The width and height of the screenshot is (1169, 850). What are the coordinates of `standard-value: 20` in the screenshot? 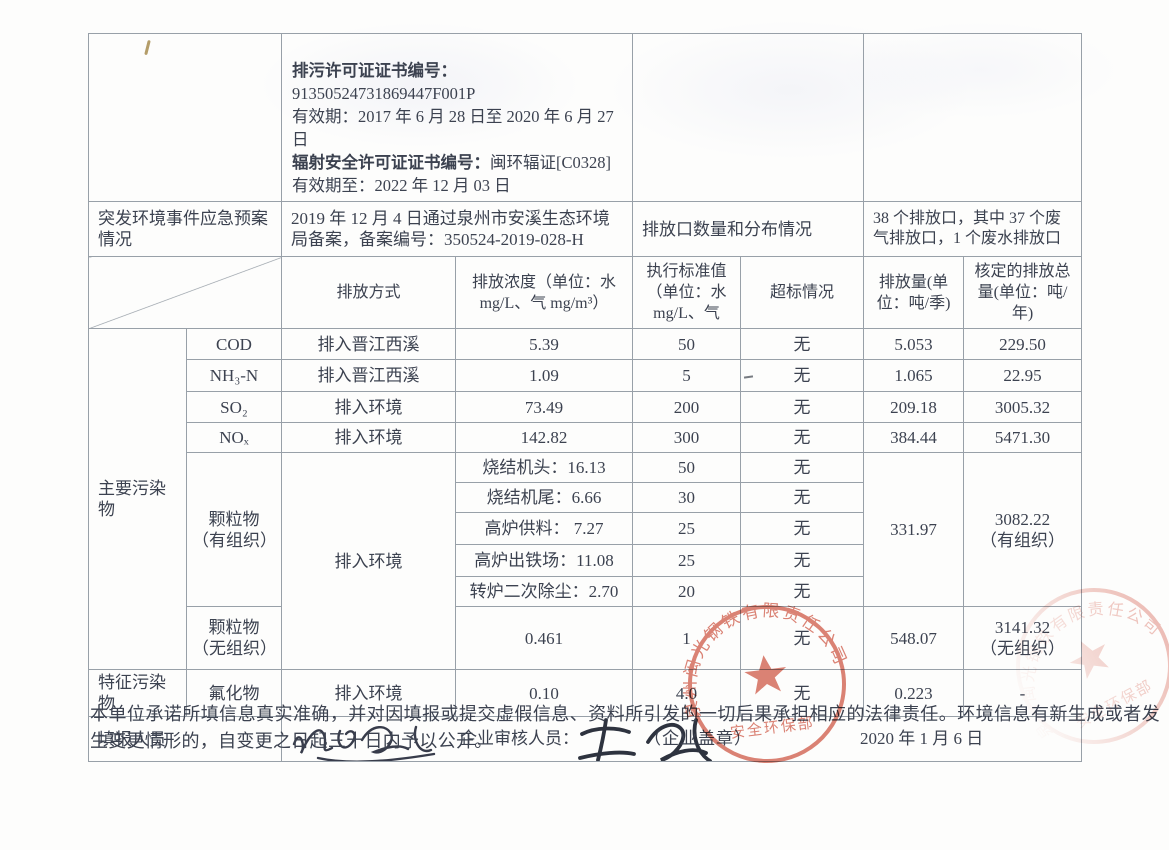 It's located at (687, 591).